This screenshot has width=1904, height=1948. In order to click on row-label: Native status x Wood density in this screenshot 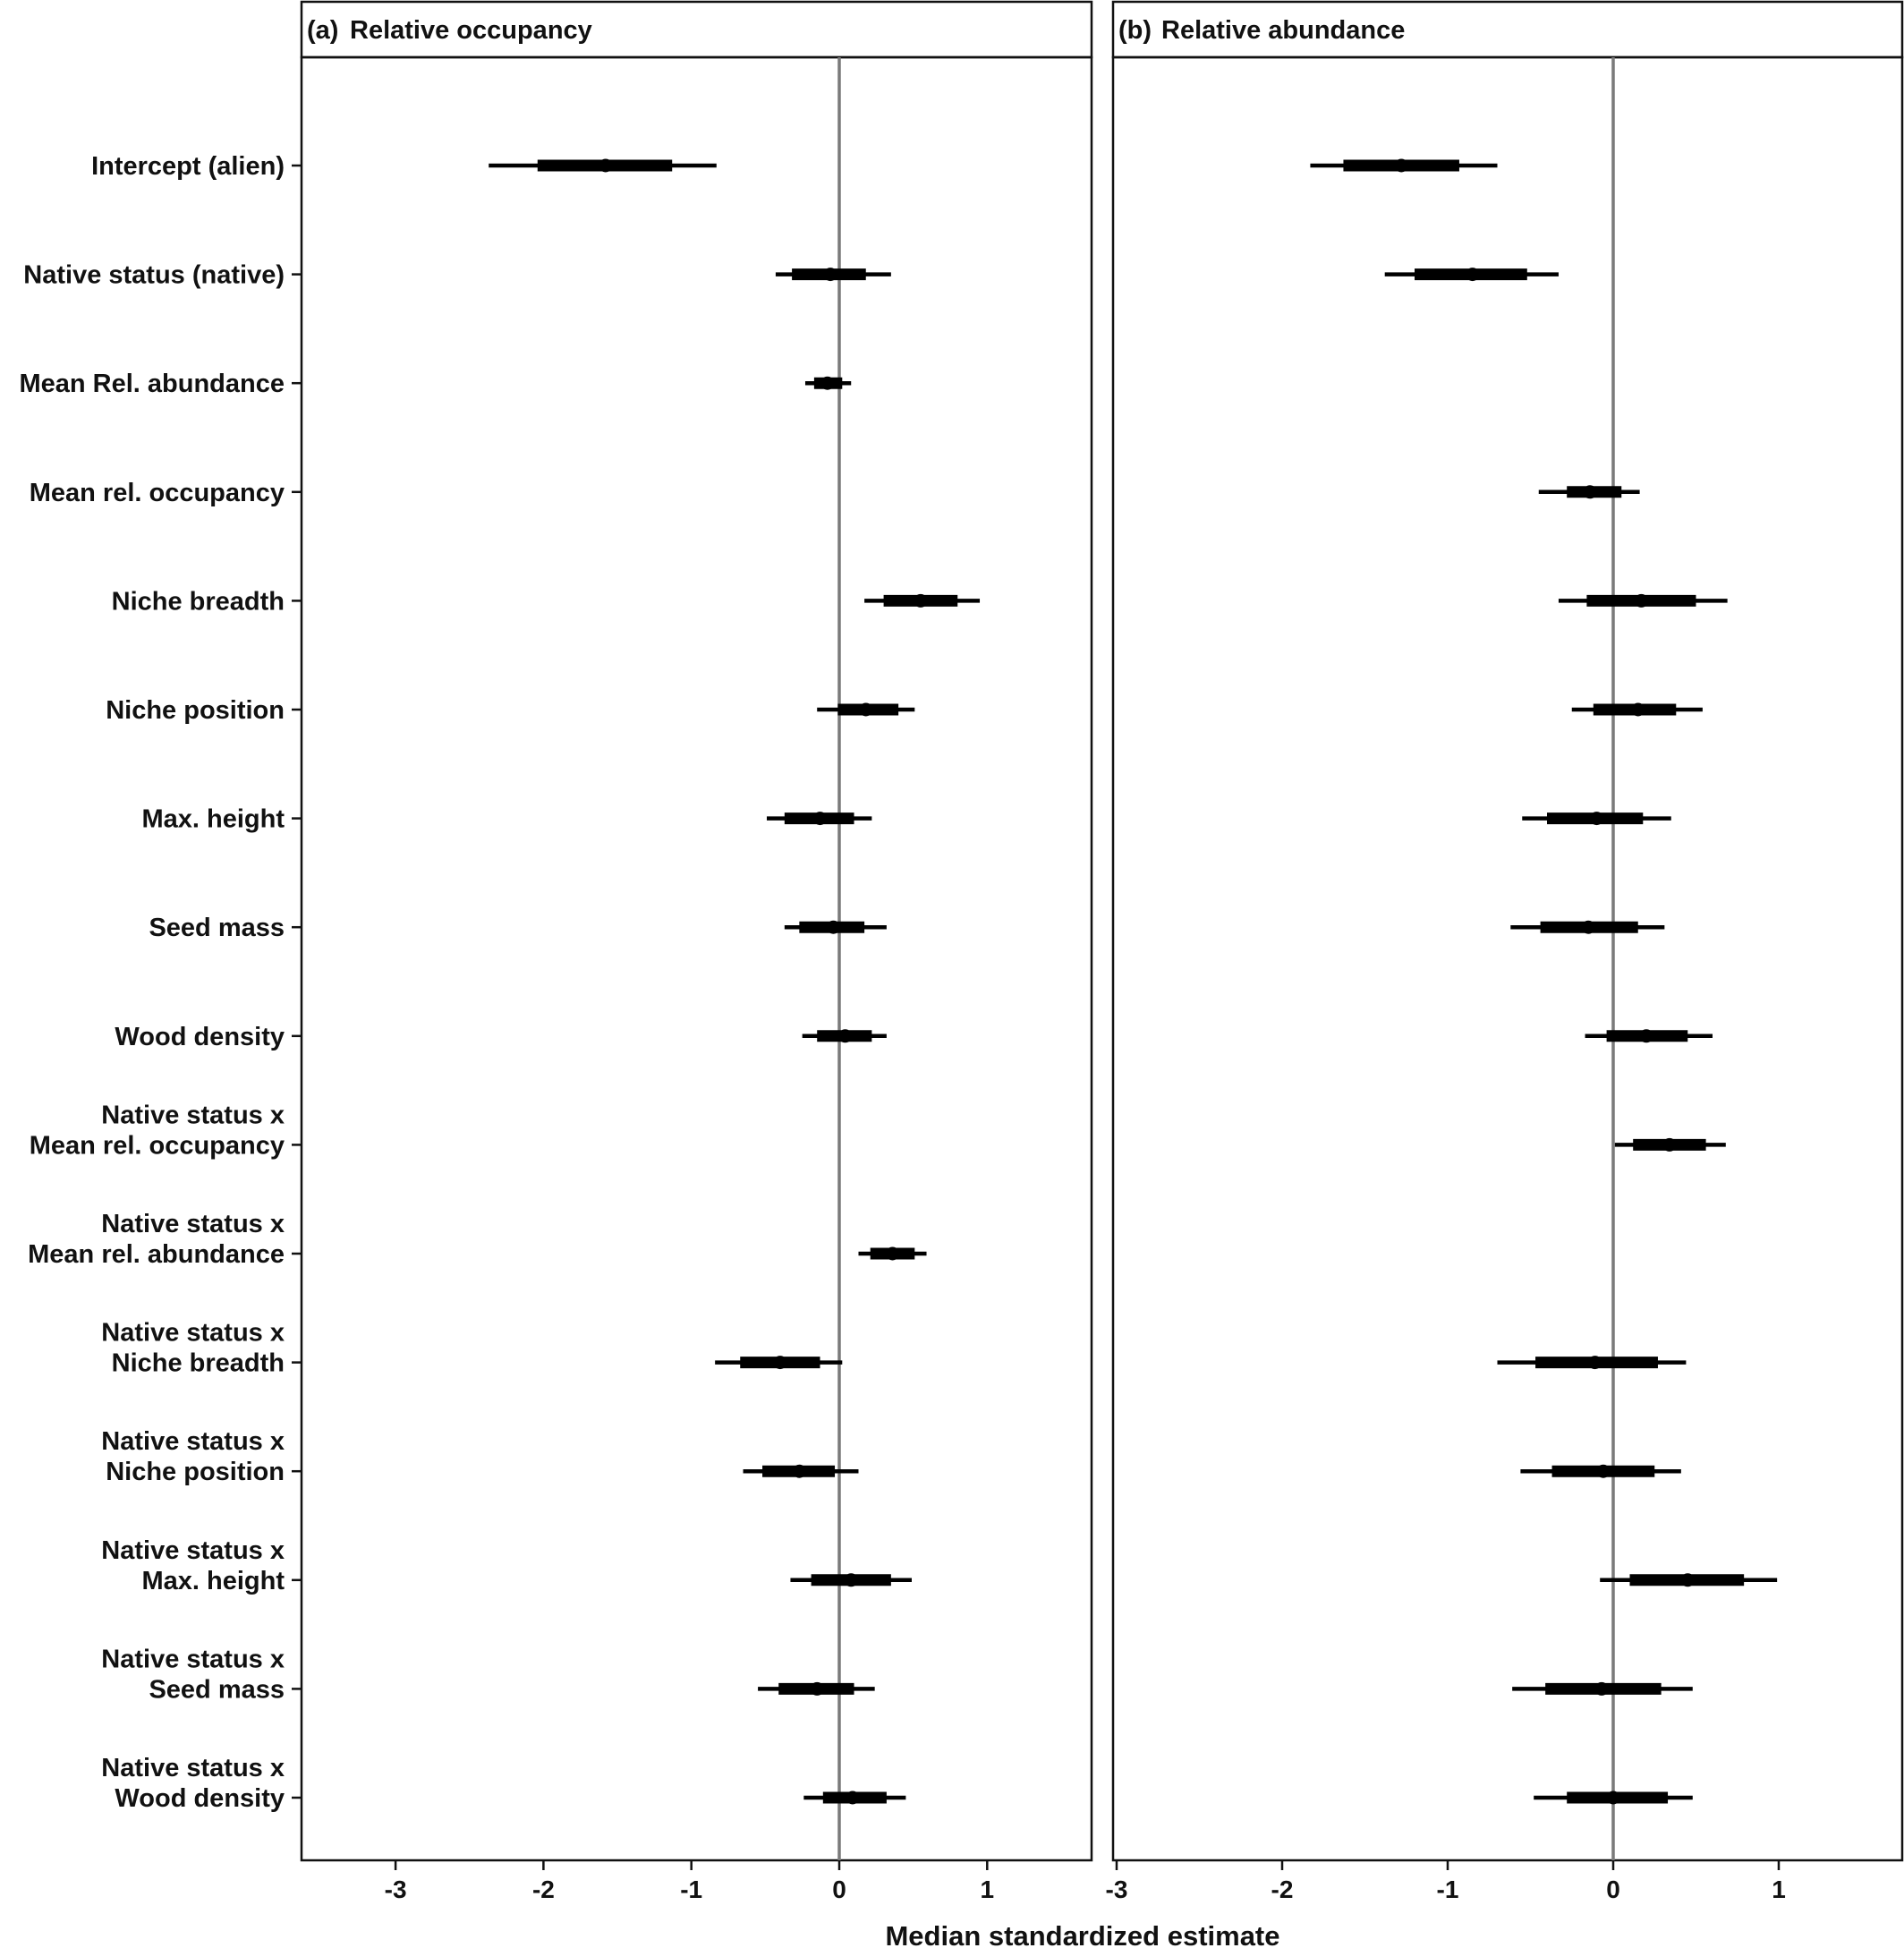, I will do `click(193, 1783)`.